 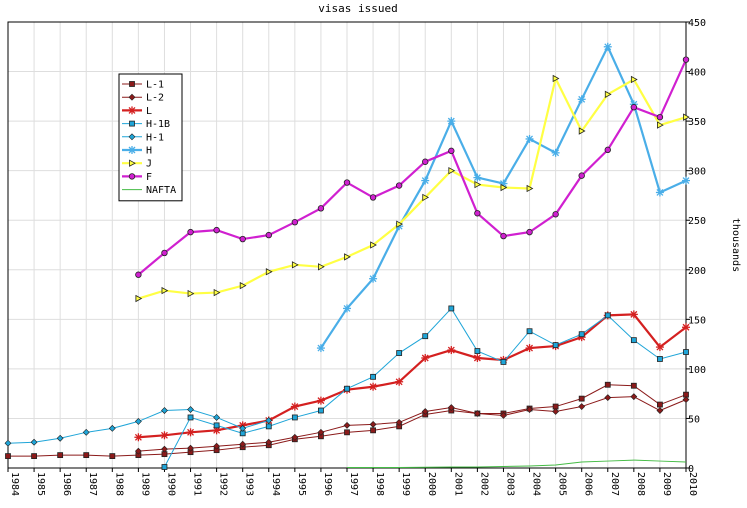 What do you see at coordinates (694, 419) in the screenshot?
I see `y-tick-label: 50` at bounding box center [694, 419].